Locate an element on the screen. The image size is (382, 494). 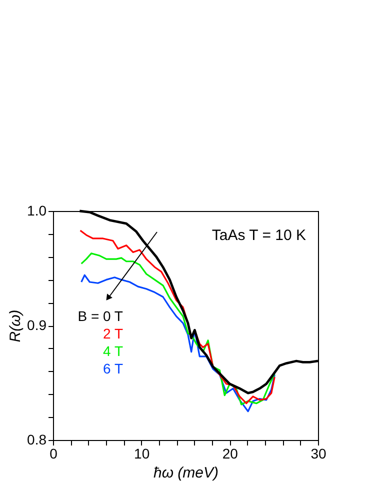
x-tick-label: 30 is located at coordinates (318, 454).